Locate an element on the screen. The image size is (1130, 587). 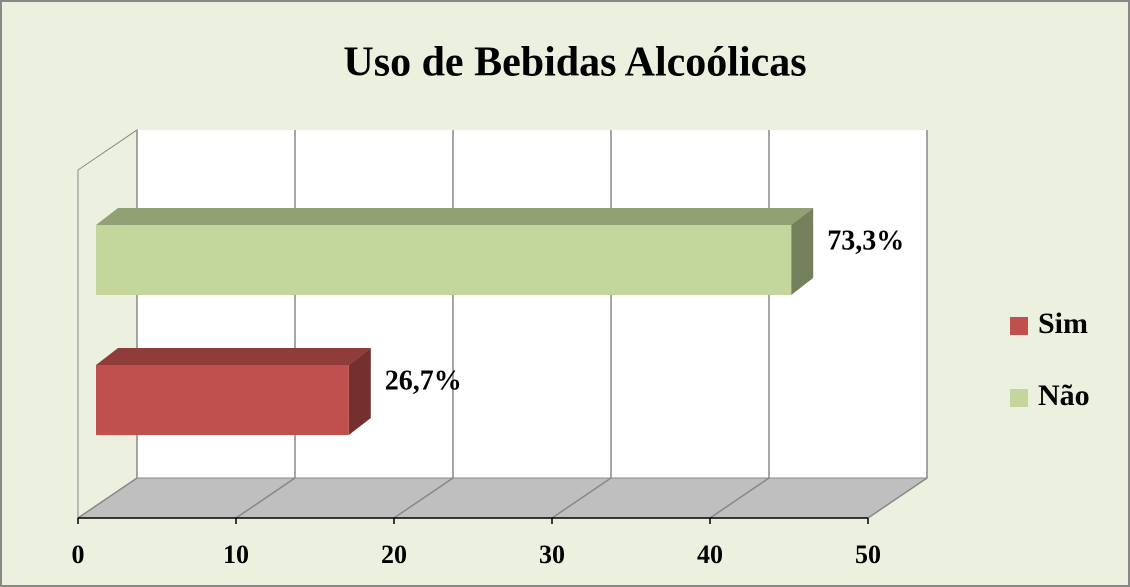
floor is located at coordinates (502, 498).